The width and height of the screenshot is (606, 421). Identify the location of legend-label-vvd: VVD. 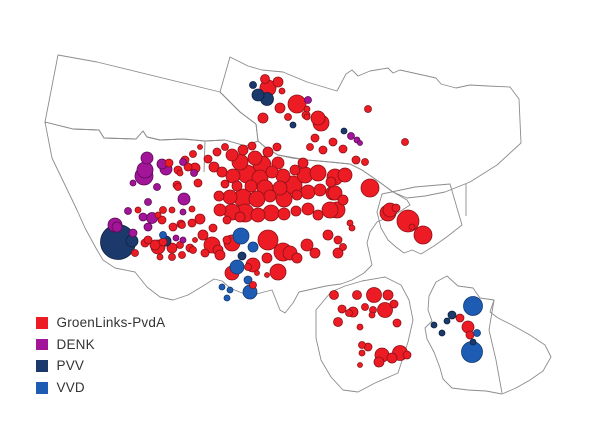
(70, 388).